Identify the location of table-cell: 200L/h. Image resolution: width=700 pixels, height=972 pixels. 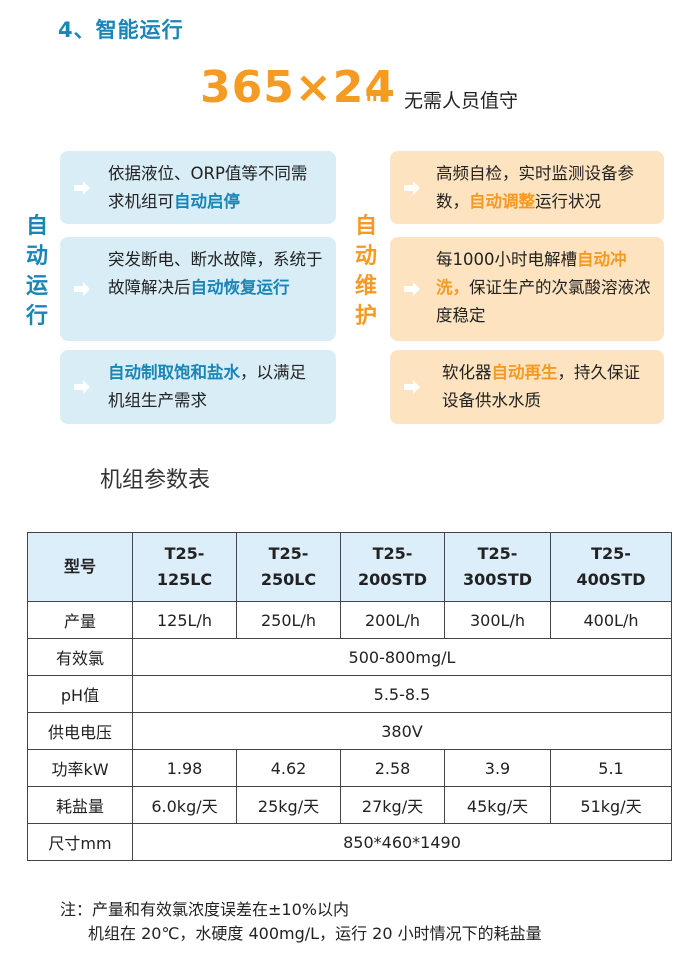
(392, 620).